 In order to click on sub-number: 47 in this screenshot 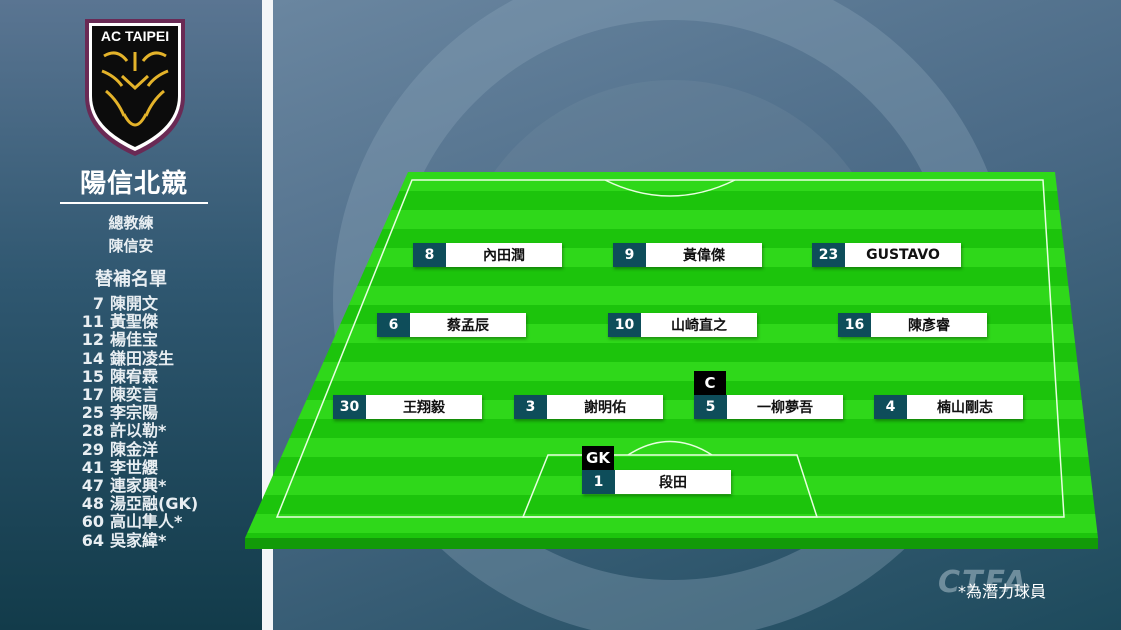, I will do `click(92, 486)`.